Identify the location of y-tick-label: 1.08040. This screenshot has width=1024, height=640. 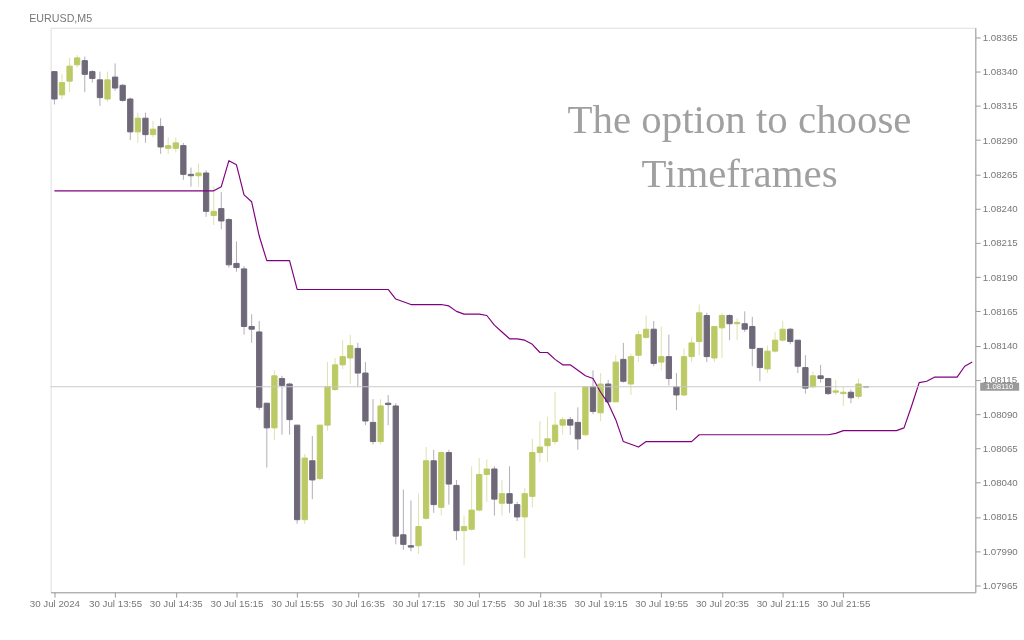
(1000, 483).